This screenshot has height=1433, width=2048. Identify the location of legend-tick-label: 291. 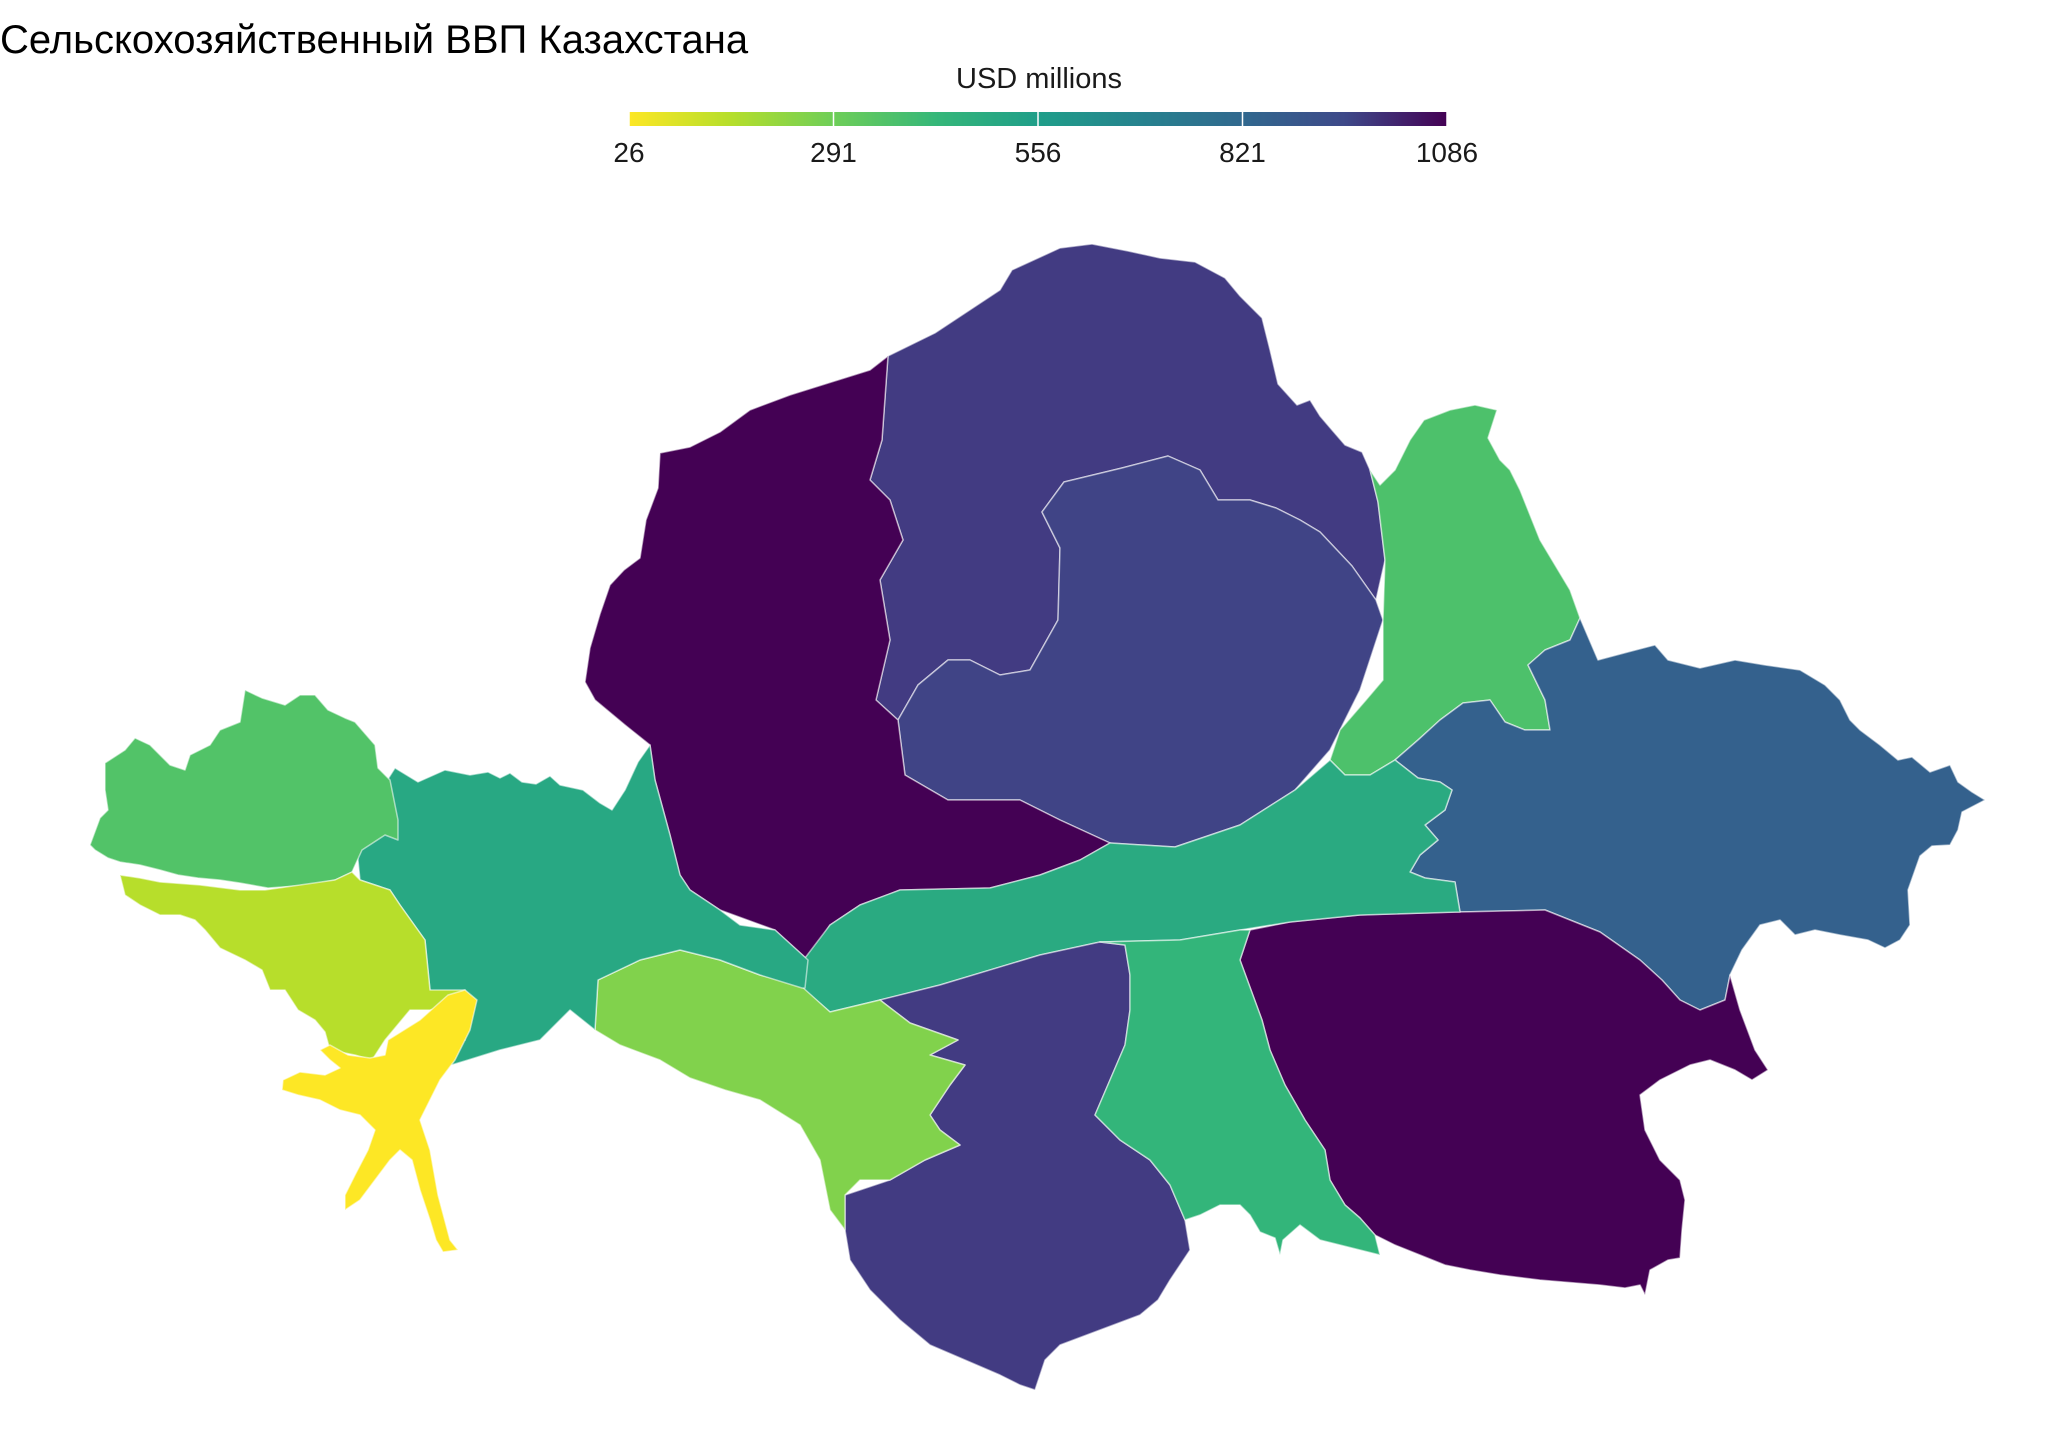
(833, 152).